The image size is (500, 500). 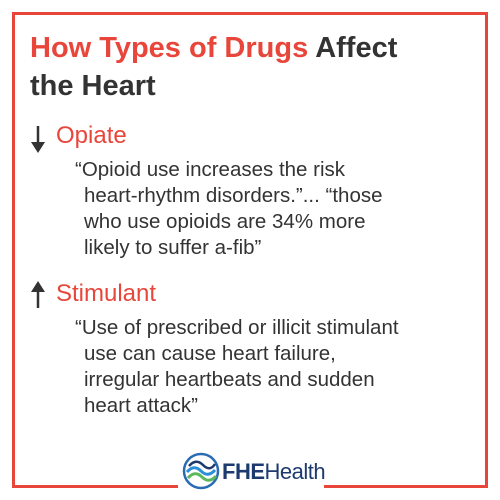 I want to click on title-line: the Heart, so click(x=93, y=86).